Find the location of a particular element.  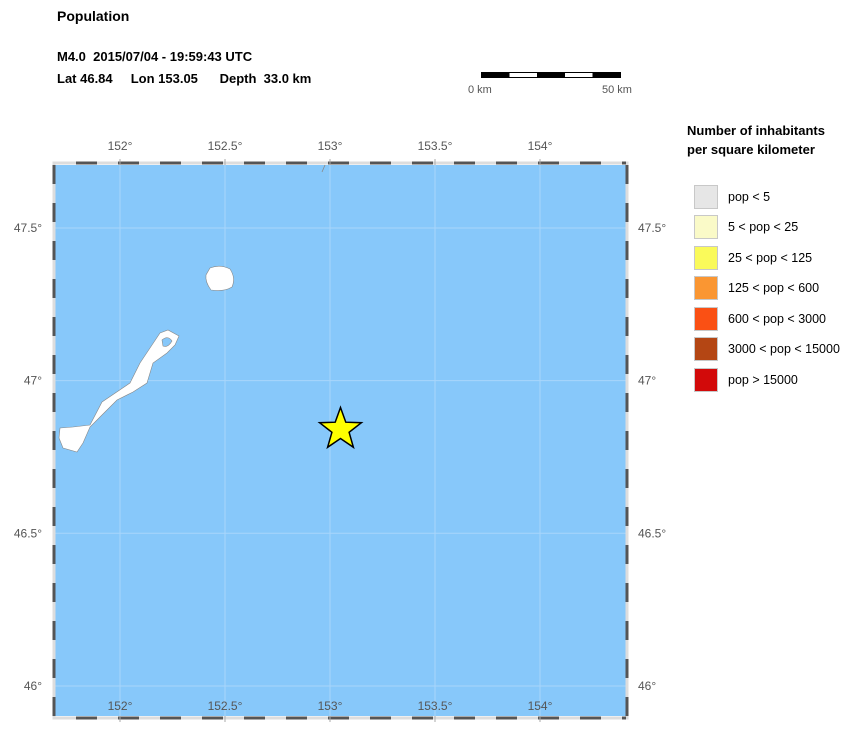

island-small is located at coordinates (219, 278).